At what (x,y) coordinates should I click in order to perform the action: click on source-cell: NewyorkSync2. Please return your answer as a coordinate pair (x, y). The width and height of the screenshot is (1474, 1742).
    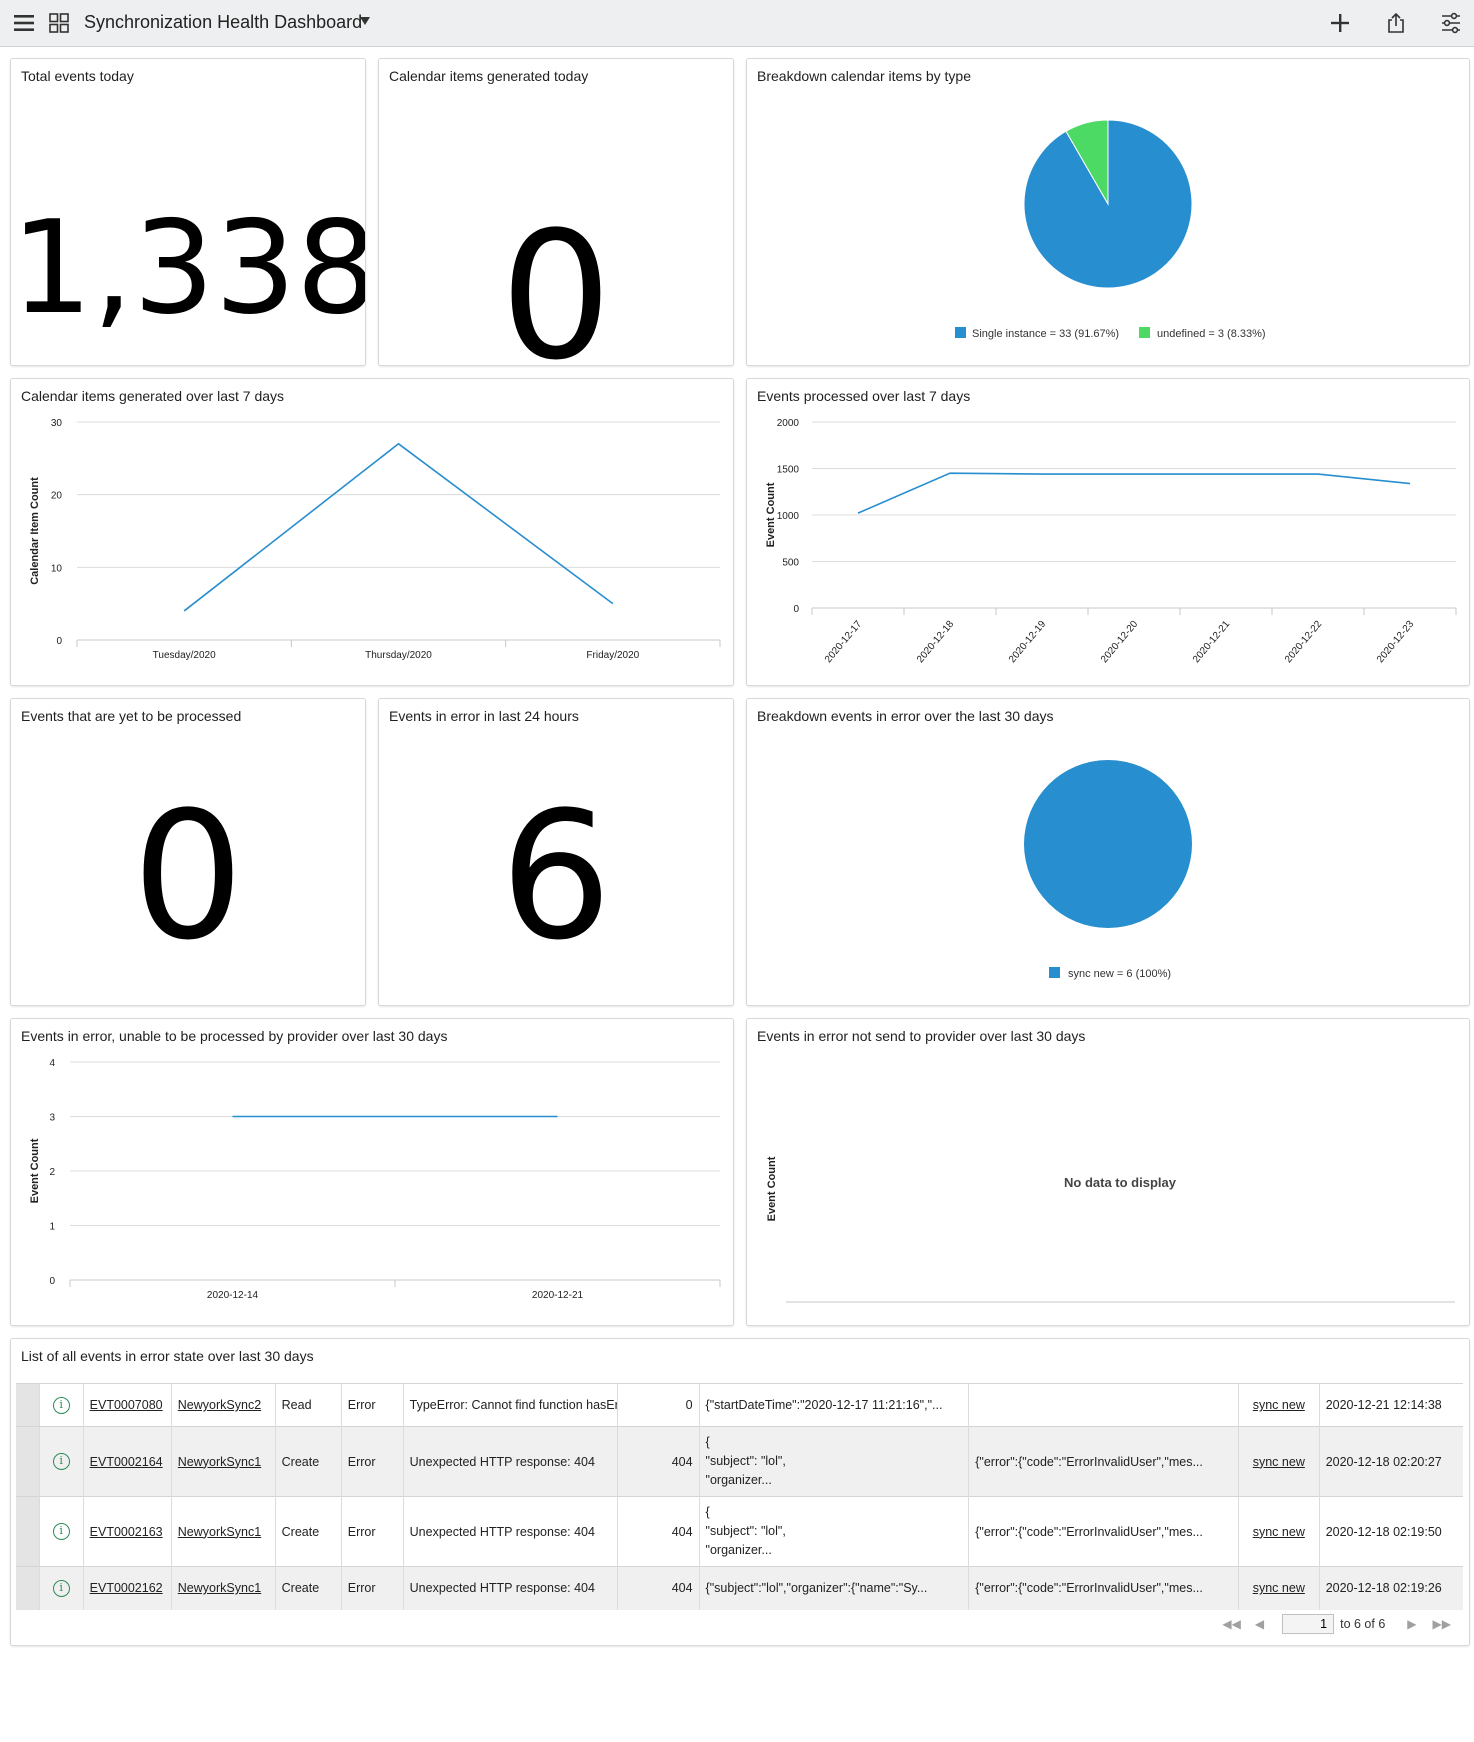
    Looking at the image, I should click on (223, 1405).